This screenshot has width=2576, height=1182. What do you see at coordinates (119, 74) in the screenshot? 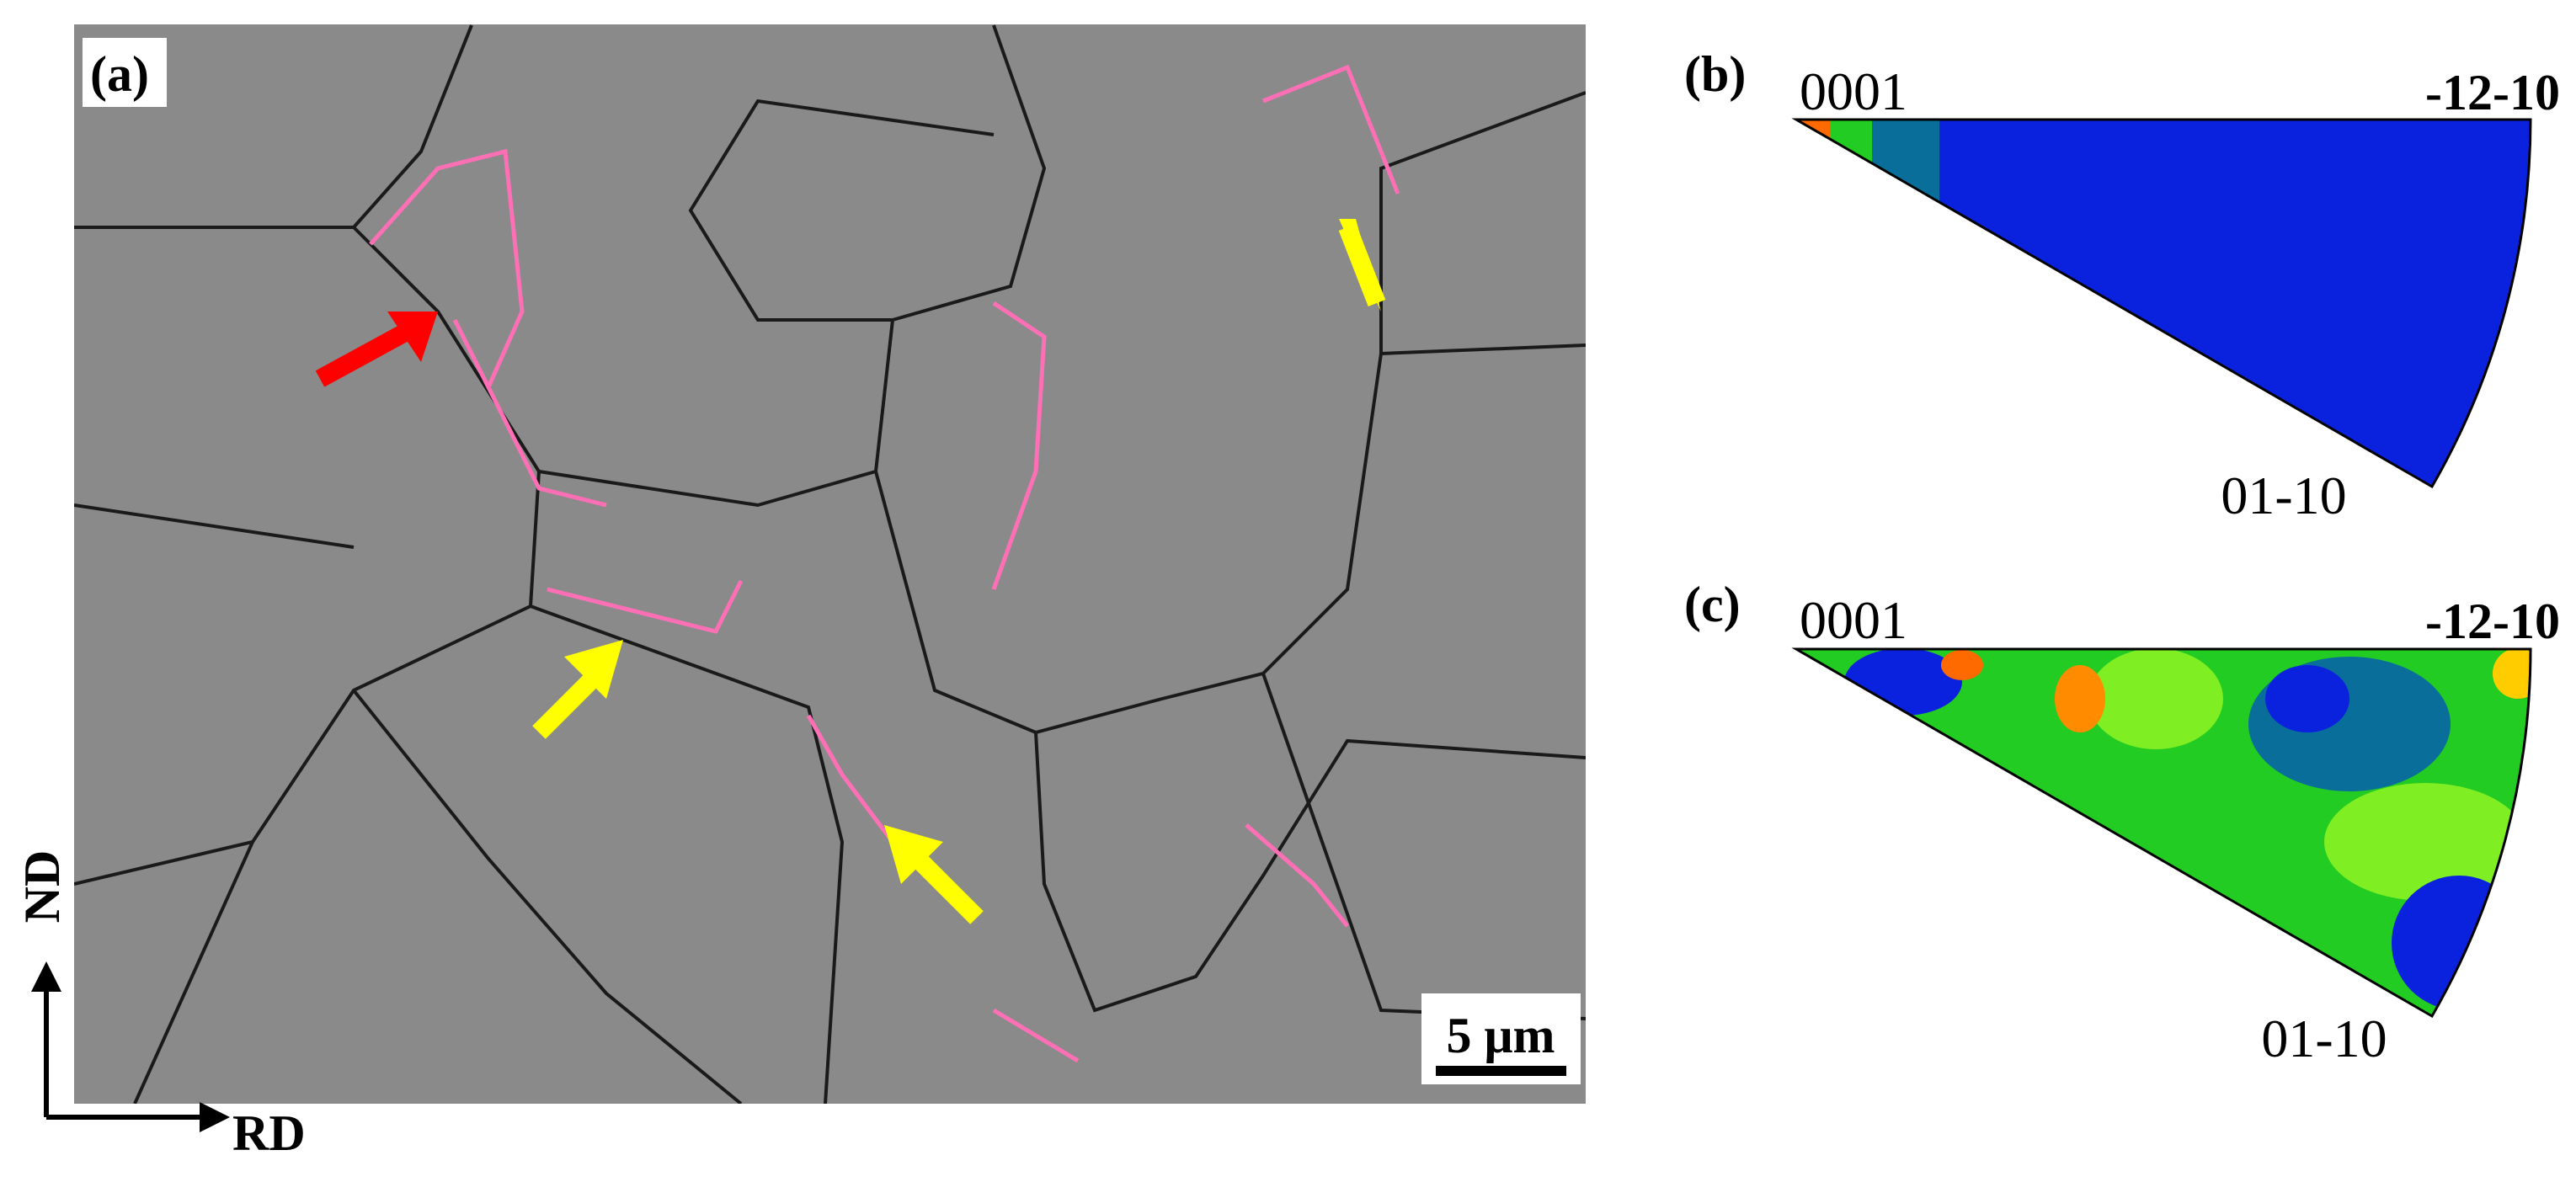
I see `panel-label: (a)` at bounding box center [119, 74].